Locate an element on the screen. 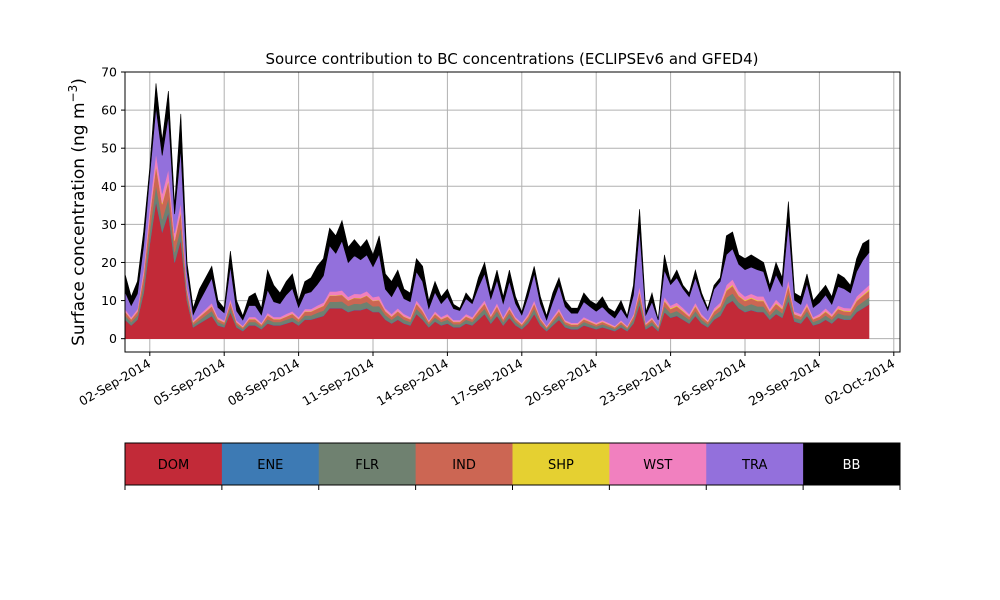 This screenshot has height=600, width=1000. legend-frame is located at coordinates (512, 464).